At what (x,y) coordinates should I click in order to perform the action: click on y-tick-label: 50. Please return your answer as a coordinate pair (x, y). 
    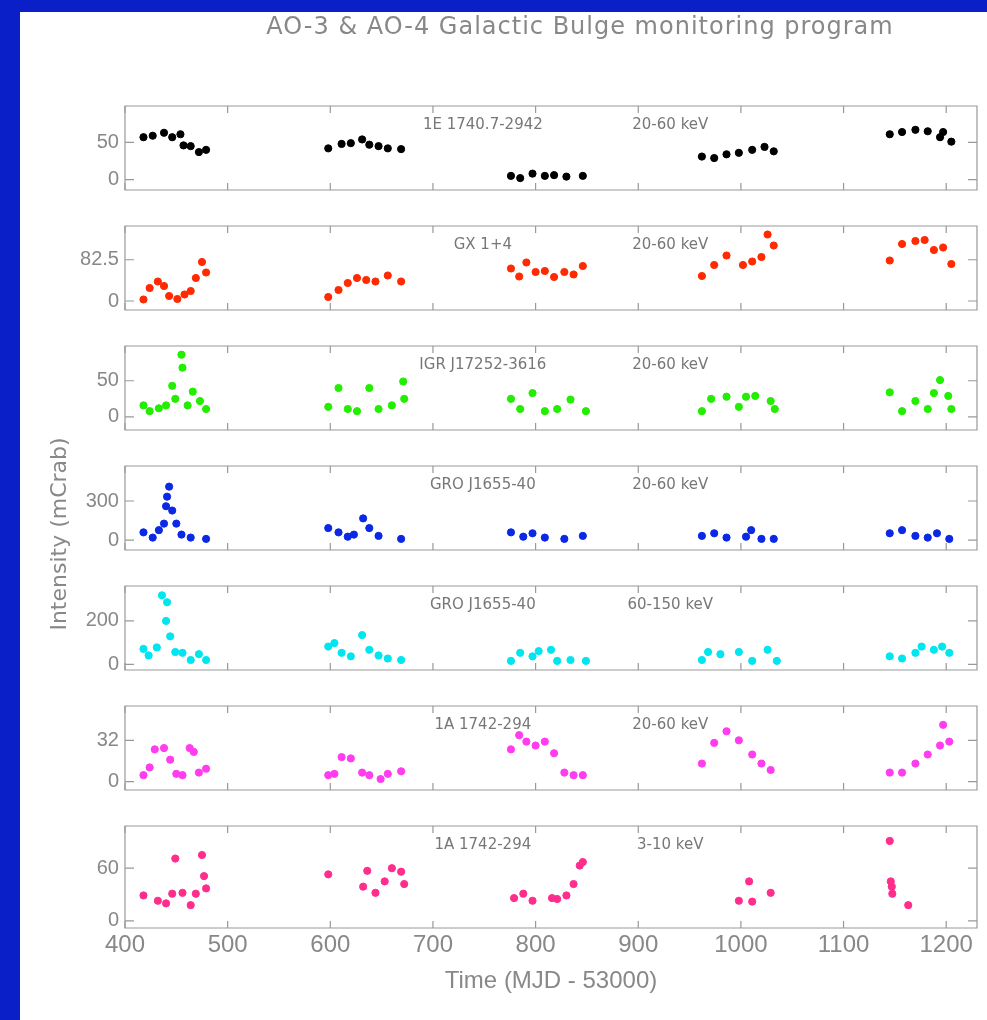
    Looking at the image, I should click on (107, 379).